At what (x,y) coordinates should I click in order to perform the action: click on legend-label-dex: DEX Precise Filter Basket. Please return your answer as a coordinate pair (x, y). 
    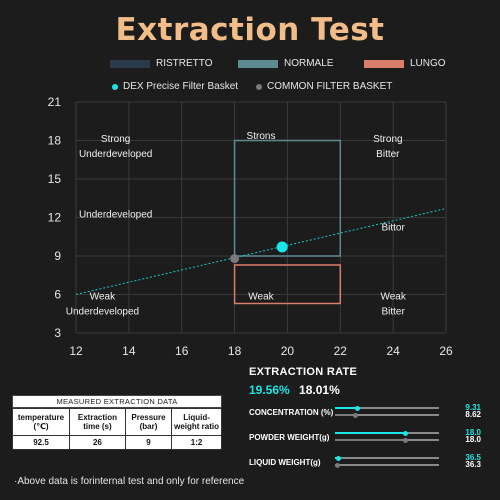
    Looking at the image, I should click on (181, 86).